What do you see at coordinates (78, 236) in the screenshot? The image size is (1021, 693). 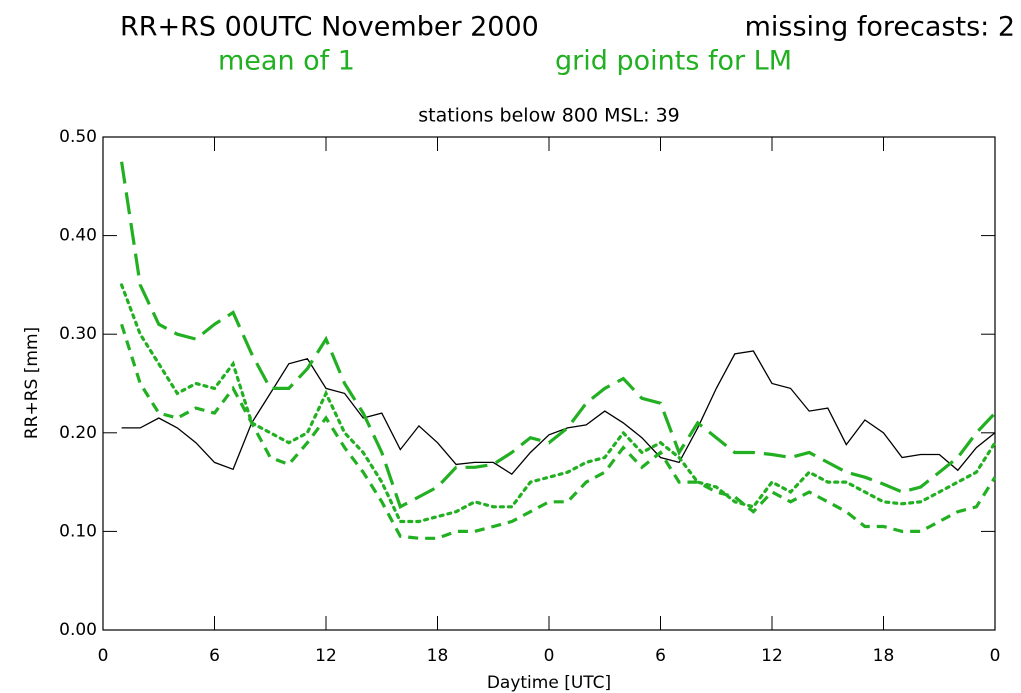 I see `y-tick-label: 0.40` at bounding box center [78, 236].